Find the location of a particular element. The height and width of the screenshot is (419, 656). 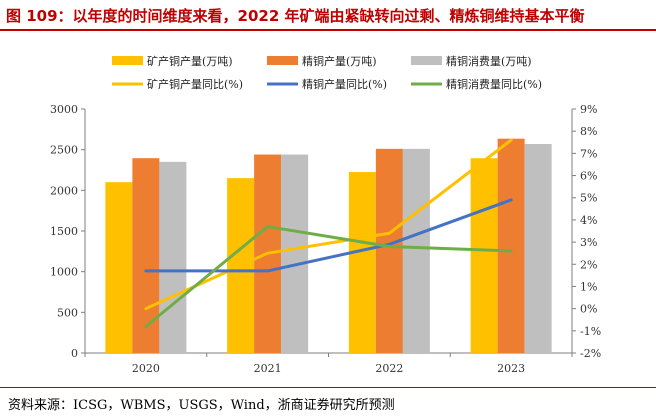

left-axis-tick-label: 3000 is located at coordinates (64, 109).